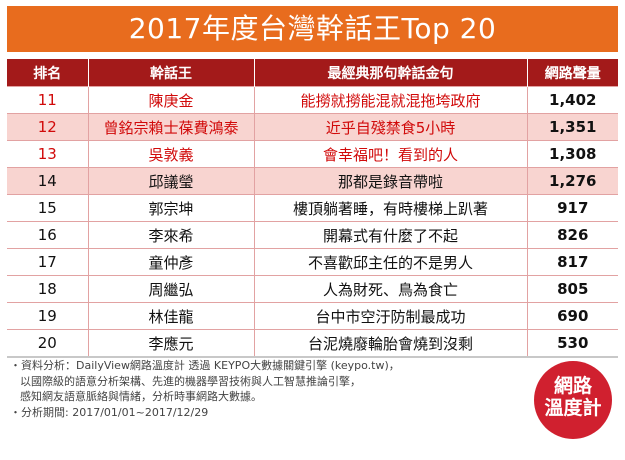 This screenshot has height=460, width=625. I want to click on name-cell: 童仲彥, so click(171, 262).